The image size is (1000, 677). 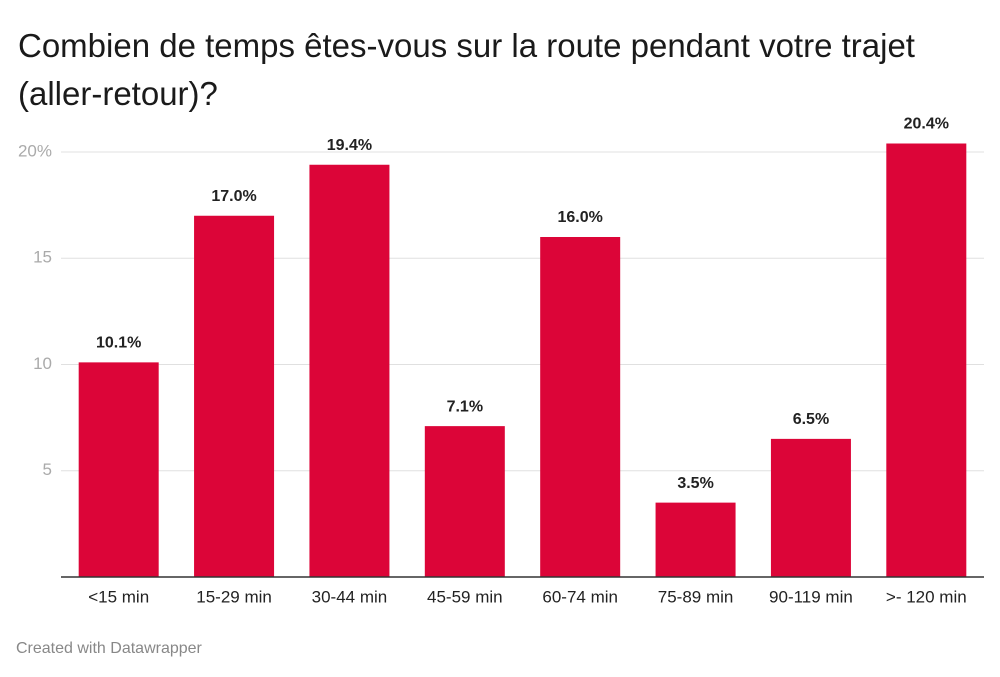 What do you see at coordinates (696, 596) in the screenshot?
I see `x-tick-label: 75-89 min` at bounding box center [696, 596].